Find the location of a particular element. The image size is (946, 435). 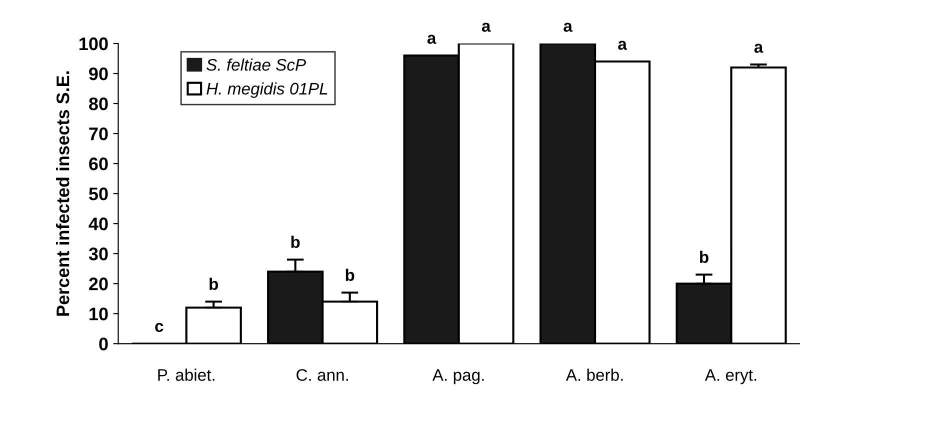

y-tick-label: 0 is located at coordinates (103, 344).